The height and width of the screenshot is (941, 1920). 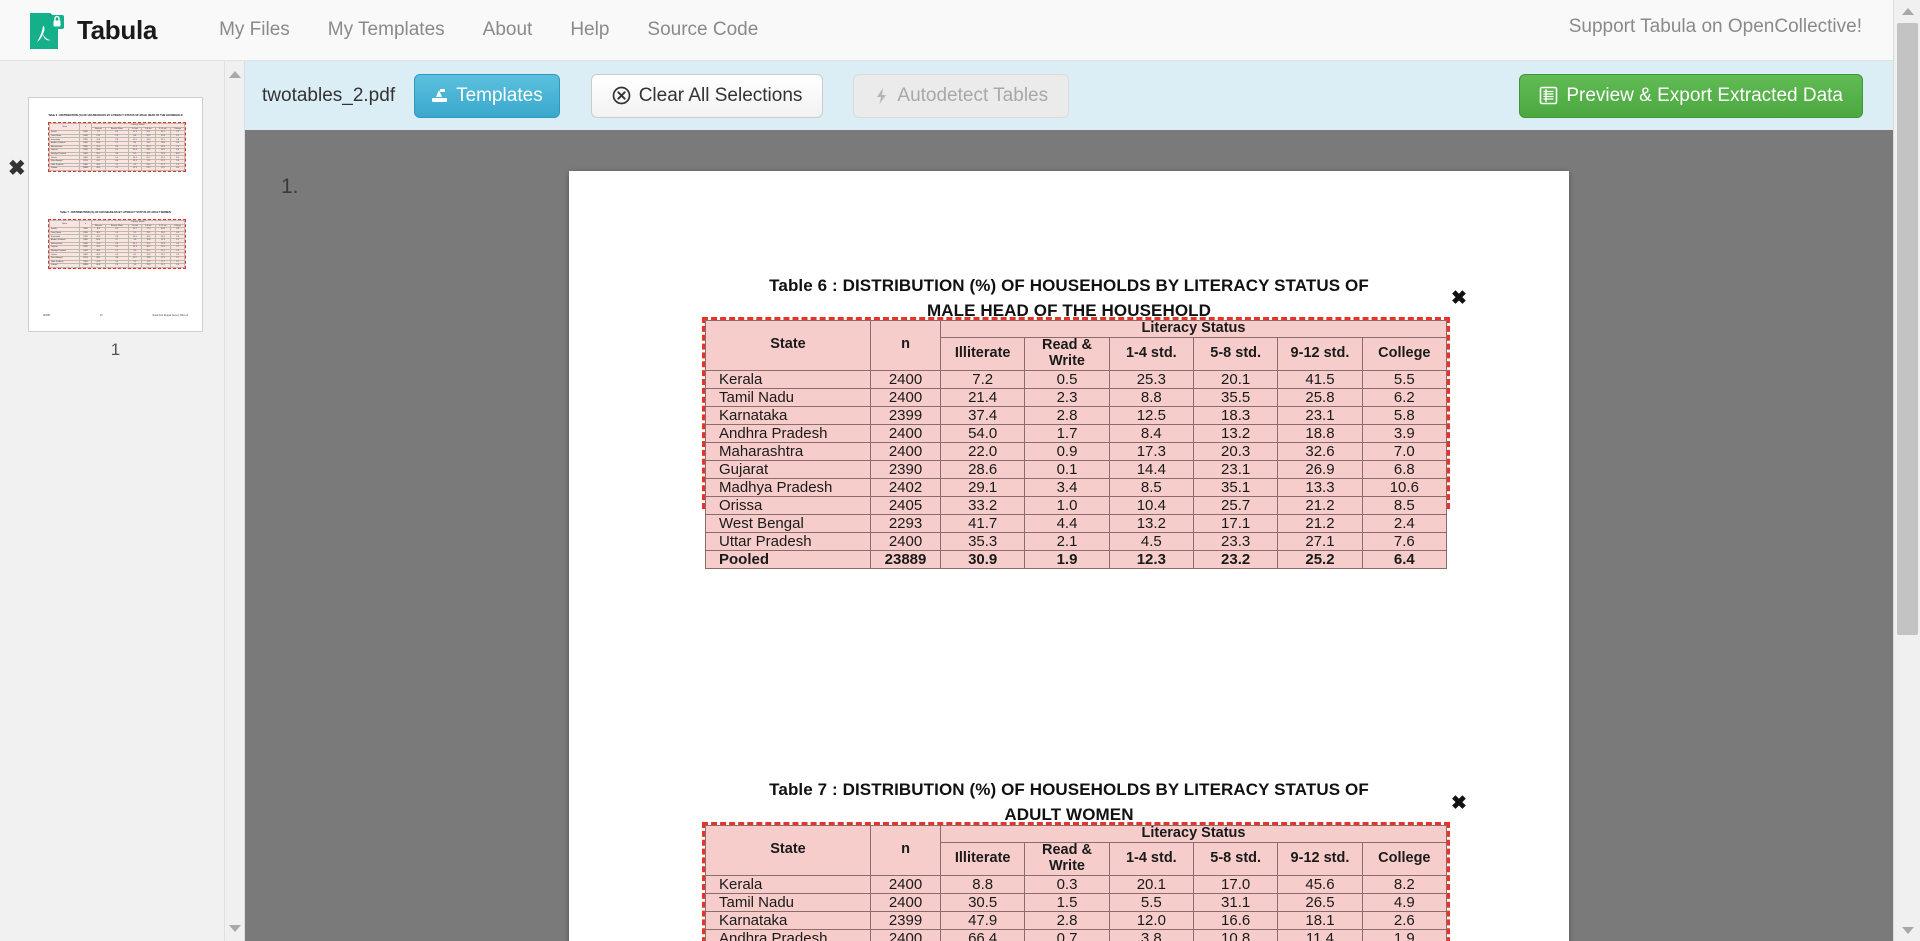 What do you see at coordinates (1691, 95) in the screenshot?
I see `preview-export-button: Preview & Export Extracted Data` at bounding box center [1691, 95].